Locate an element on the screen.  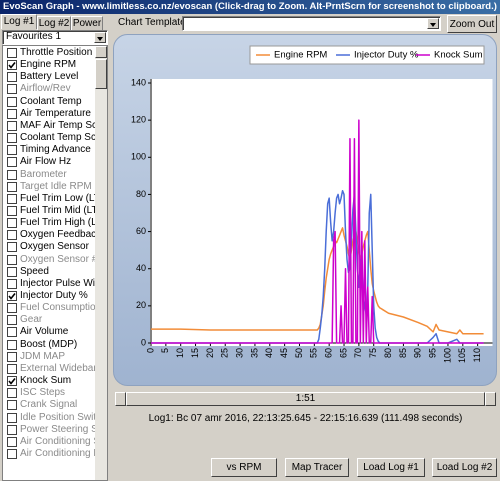
channel-label: Engine RPM is located at coordinates (48, 65).